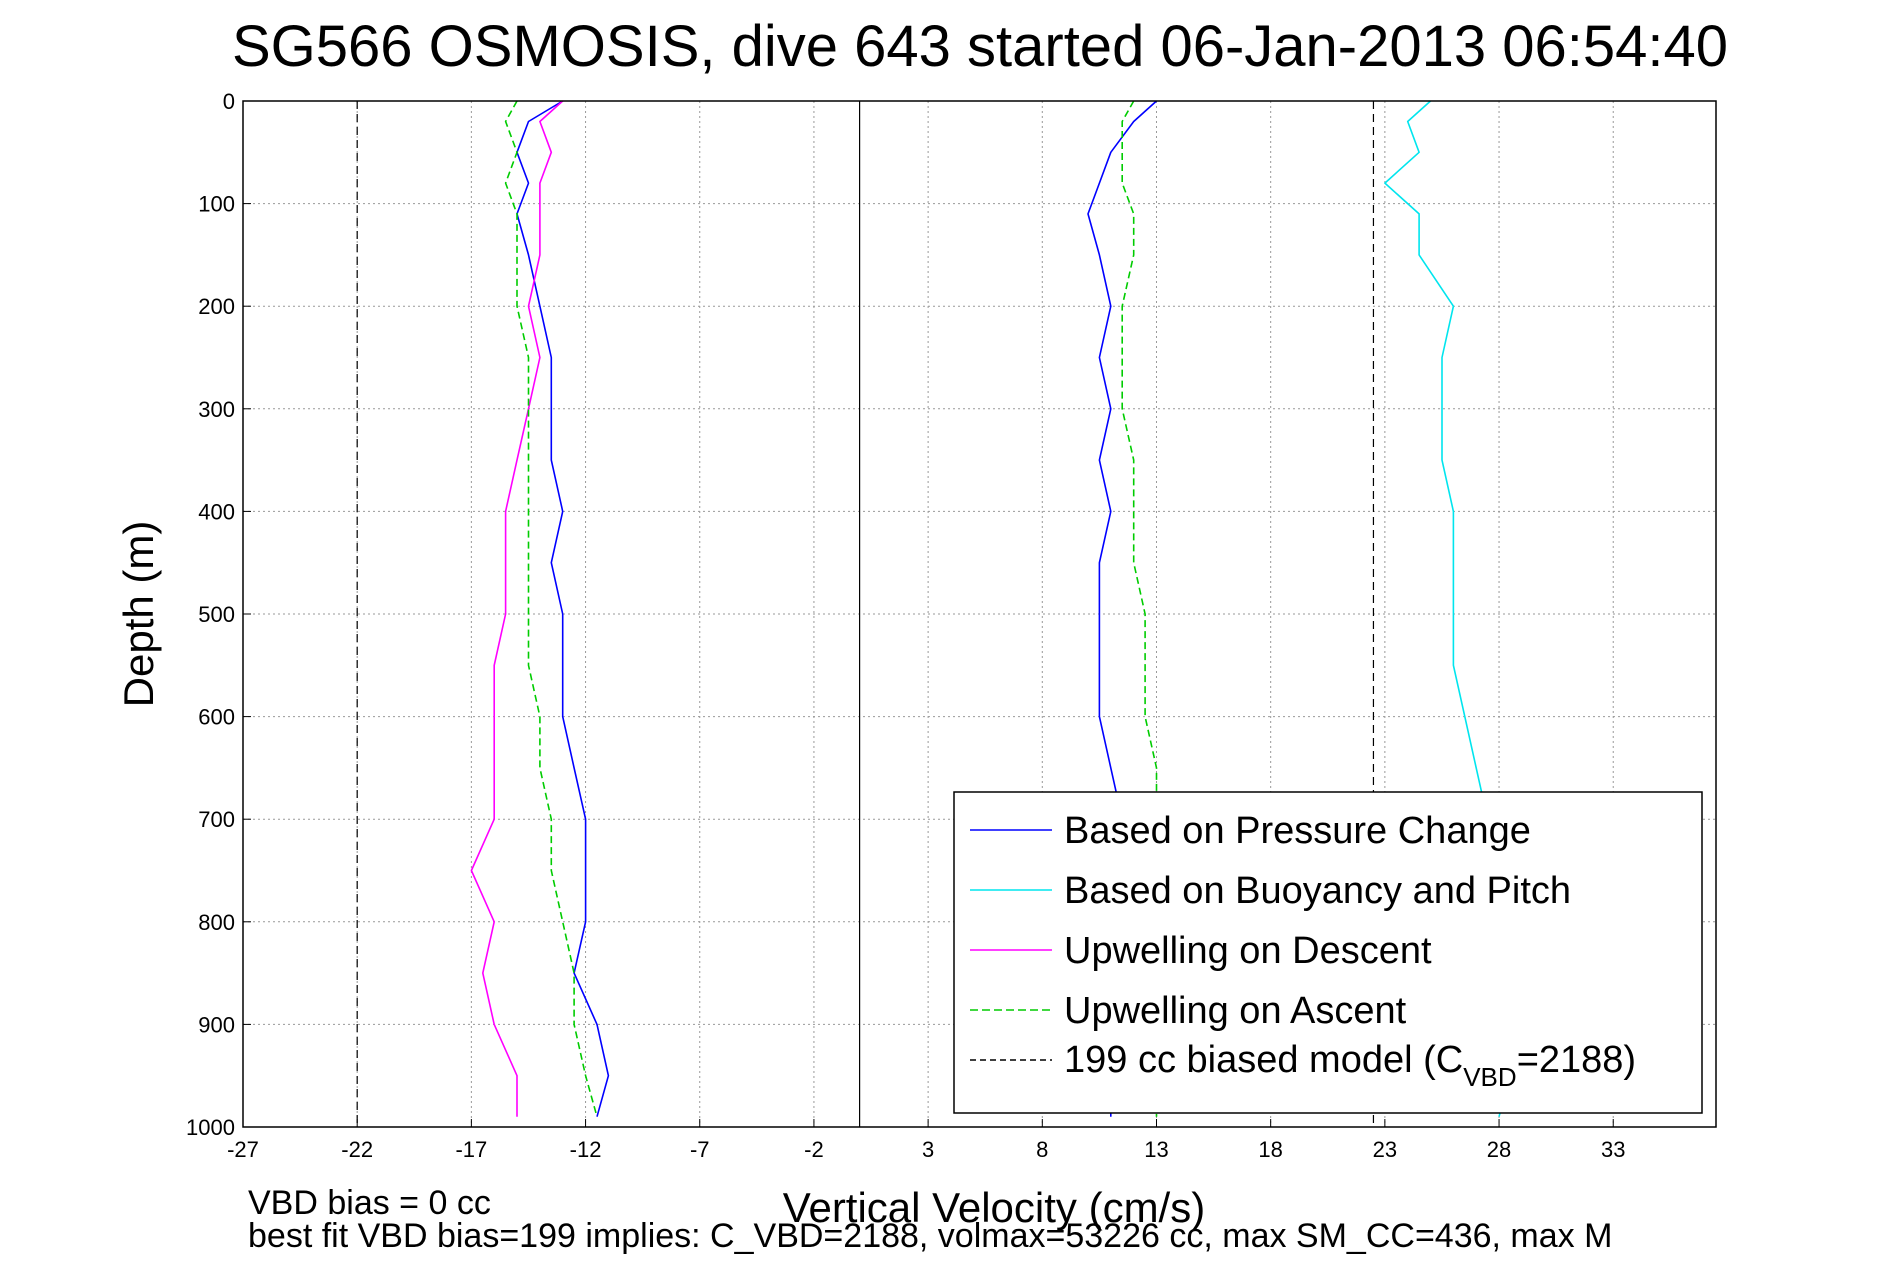  Describe the element at coordinates (216, 204) in the screenshot. I see `y-tick-label: 100` at that location.